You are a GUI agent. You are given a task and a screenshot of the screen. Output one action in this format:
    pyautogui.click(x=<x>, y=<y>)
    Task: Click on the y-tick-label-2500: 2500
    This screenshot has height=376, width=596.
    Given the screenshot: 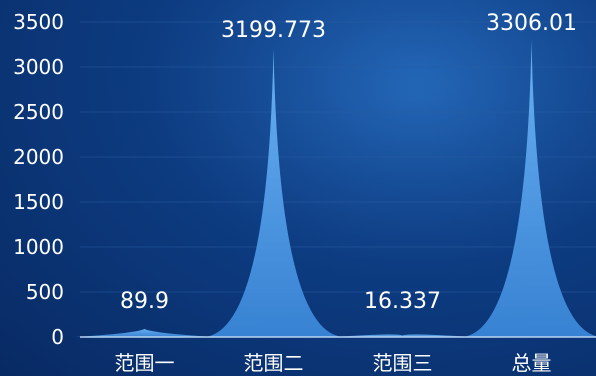 What is the action you would take?
    pyautogui.click(x=38, y=112)
    